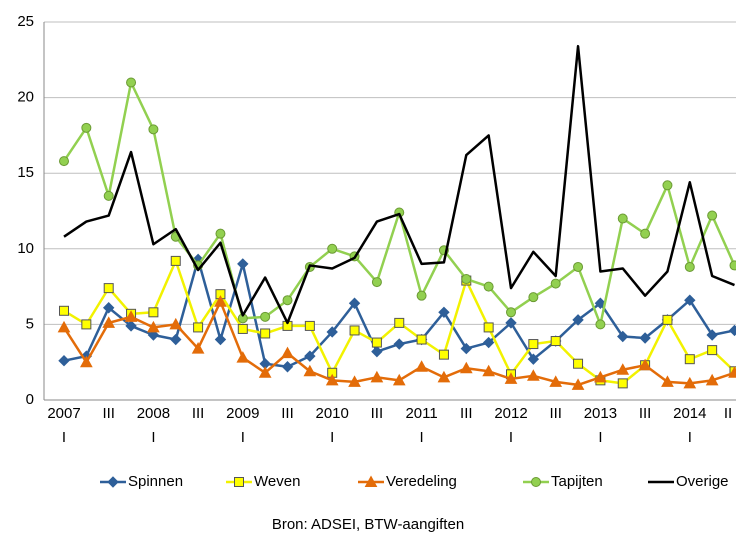 The width and height of the screenshot is (736, 540). I want to click on y-tick-label: 0, so click(30, 399).